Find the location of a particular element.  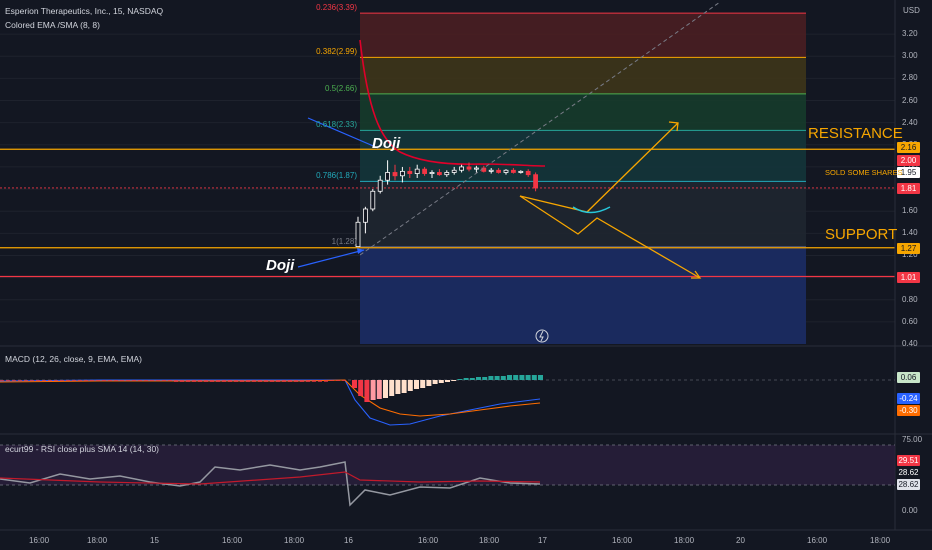

sold-label: SOLD SOME SHARES is located at coordinates (864, 172).